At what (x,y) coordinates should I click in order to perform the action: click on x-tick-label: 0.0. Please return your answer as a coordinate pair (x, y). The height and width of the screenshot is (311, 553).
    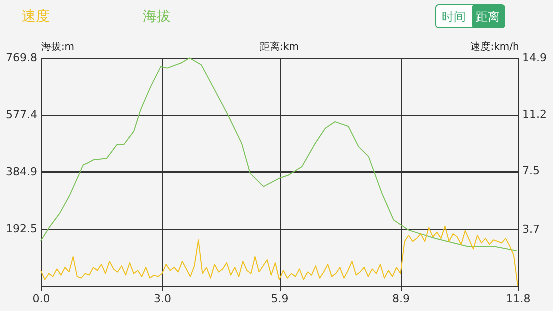
    Looking at the image, I should click on (41, 299).